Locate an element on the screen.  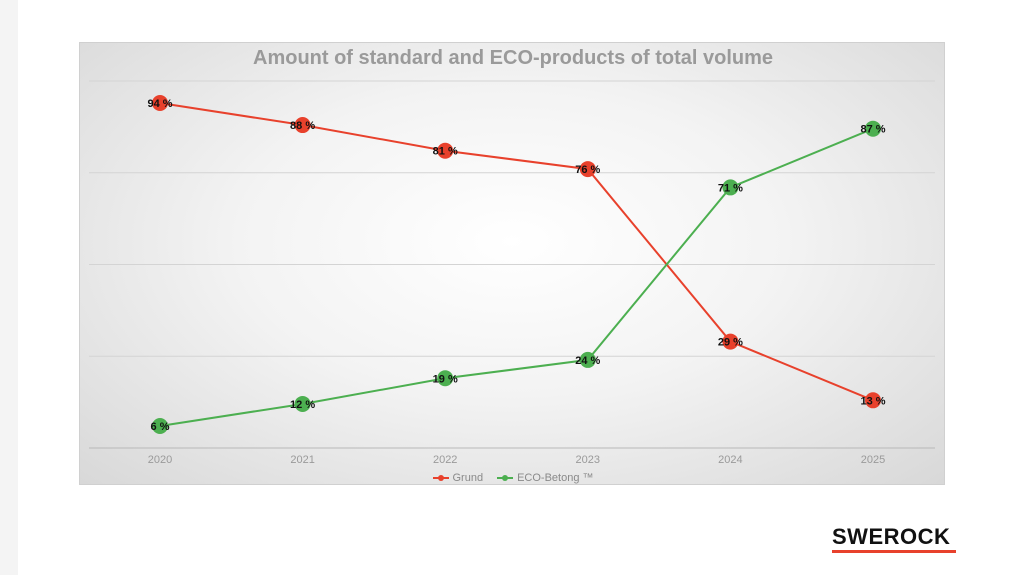
data-label: 76 % is located at coordinates (587, 170).